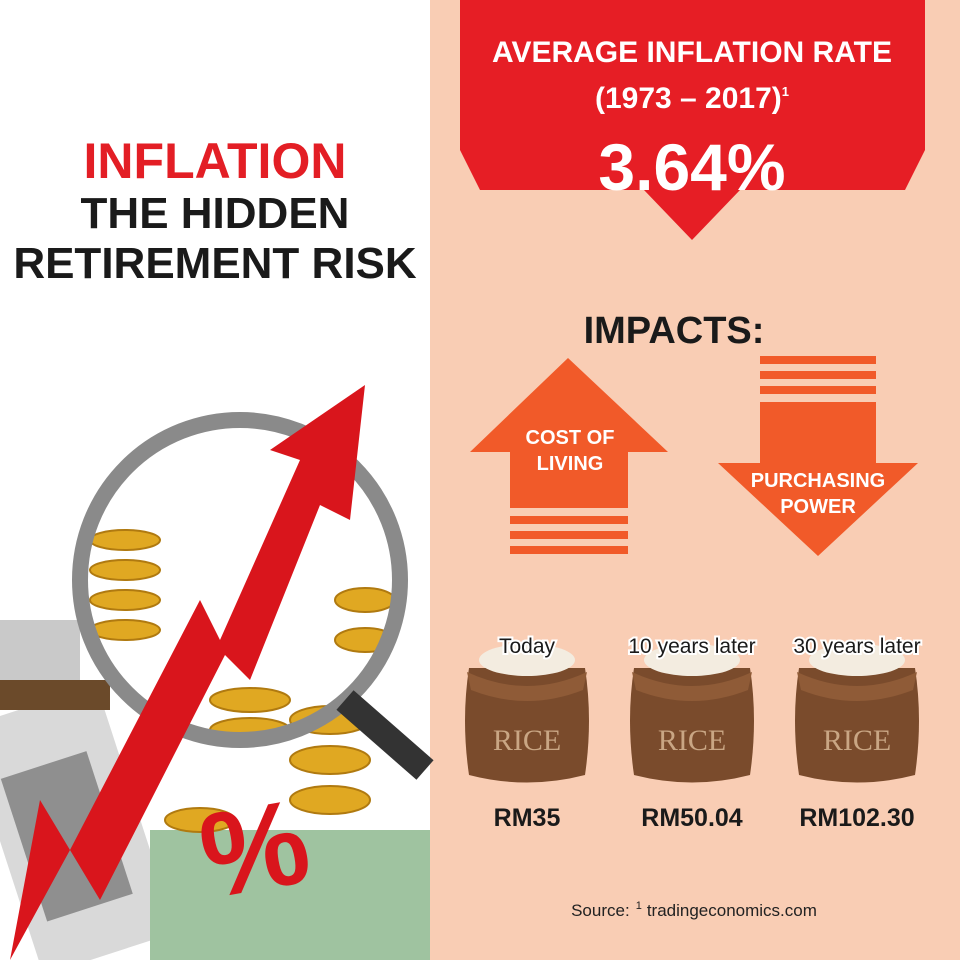  What do you see at coordinates (255, 849) in the screenshot?
I see `percent-symbol: %` at bounding box center [255, 849].